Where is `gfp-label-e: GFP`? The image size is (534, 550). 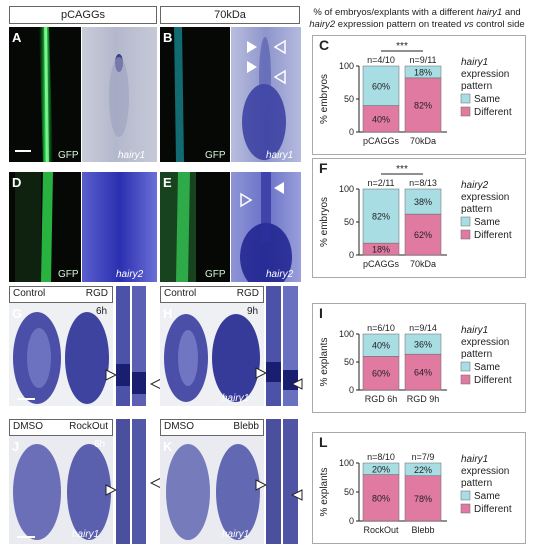
gfp-label-e: GFP is located at coordinates (215, 274).